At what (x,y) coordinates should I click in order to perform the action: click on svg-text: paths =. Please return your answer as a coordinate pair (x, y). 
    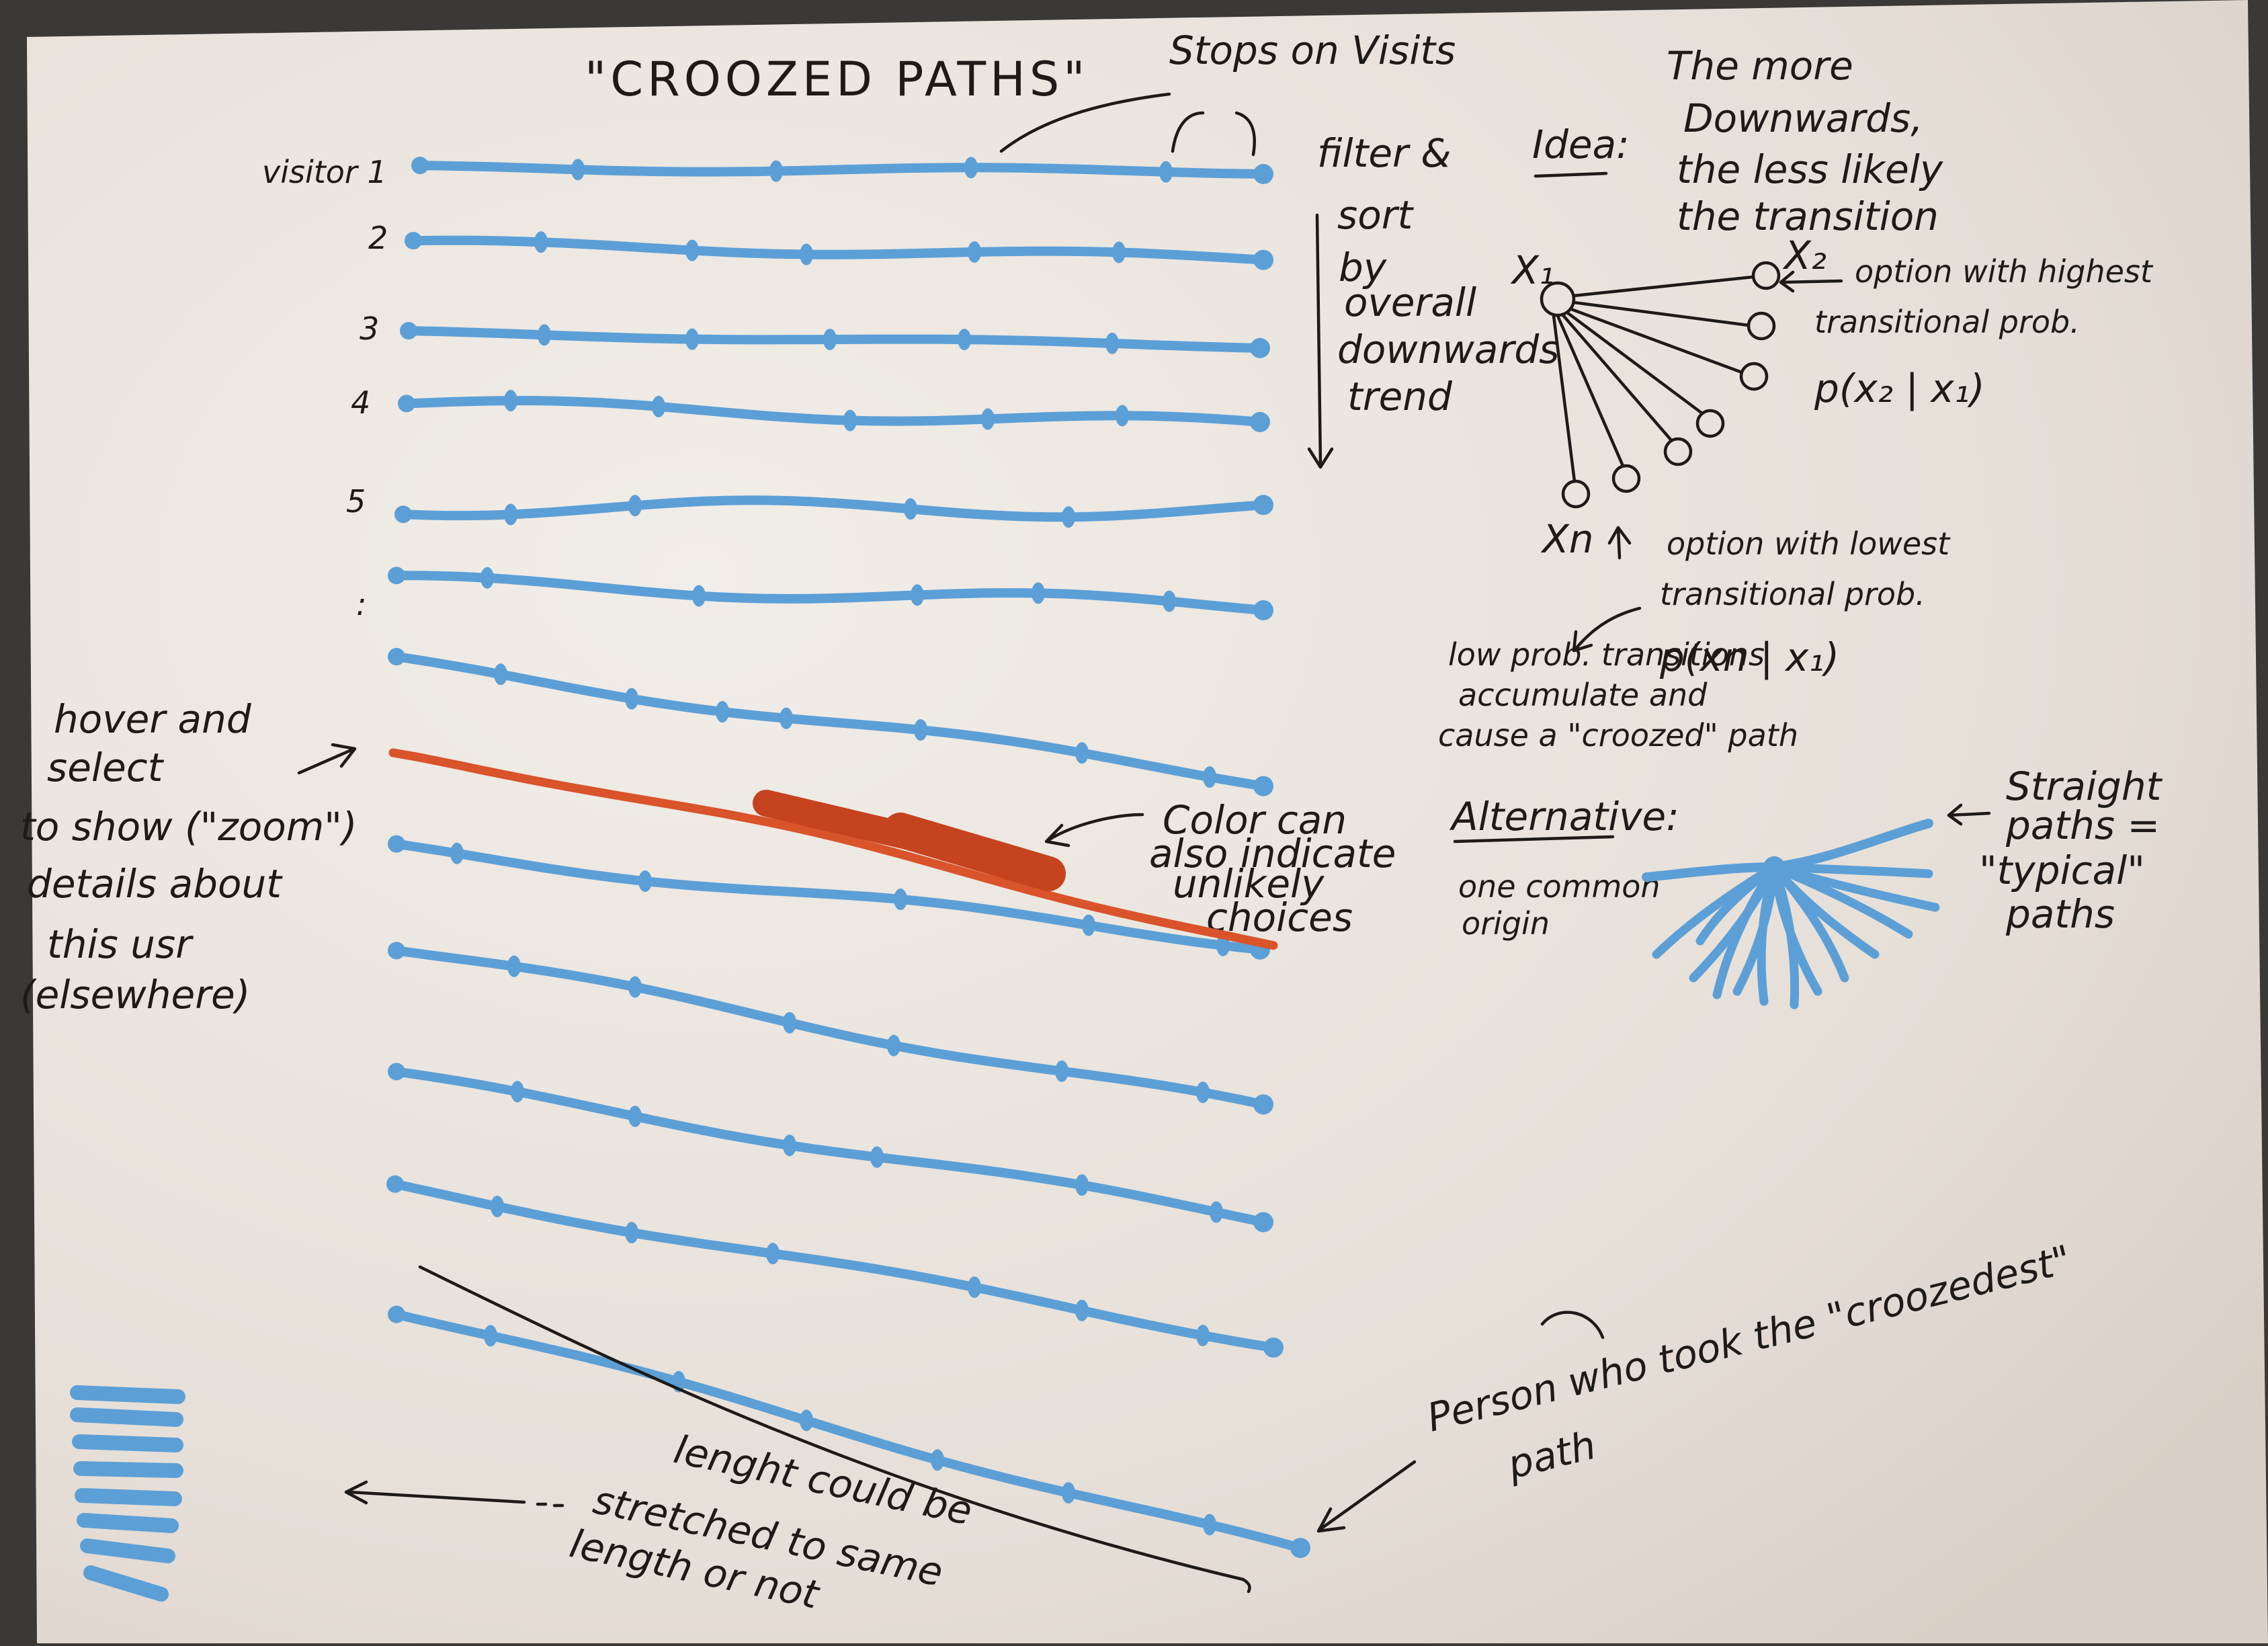
    Looking at the image, I should click on (2083, 825).